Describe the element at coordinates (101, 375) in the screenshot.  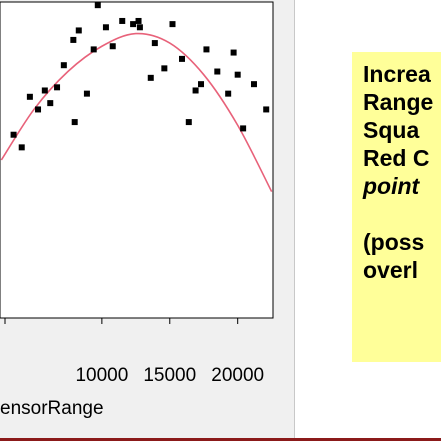
I see `x-tick-label-0: 10000` at that location.